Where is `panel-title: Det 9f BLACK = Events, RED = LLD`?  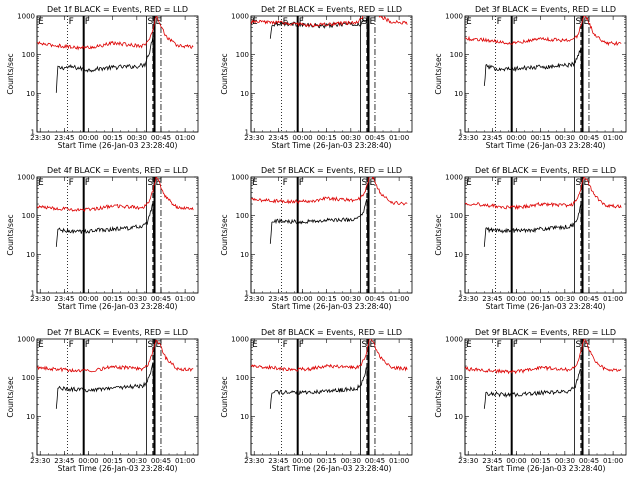
panel-title: Det 9f BLACK = Events, RED = LLD is located at coordinates (545, 332).